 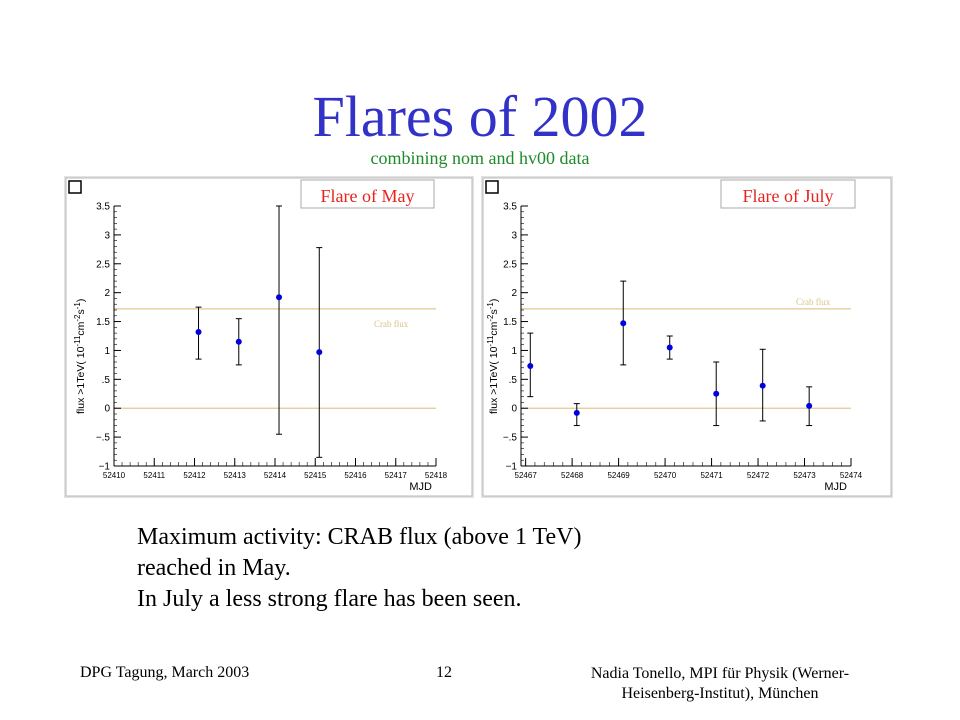 What do you see at coordinates (851, 475) in the screenshot?
I see `x-tick-label: 52474` at bounding box center [851, 475].